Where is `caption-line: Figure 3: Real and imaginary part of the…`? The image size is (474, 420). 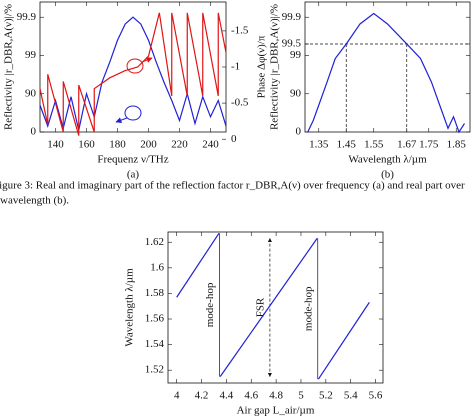
caption-line: Figure 3: Real and imaginary part of the… is located at coordinates (232, 186).